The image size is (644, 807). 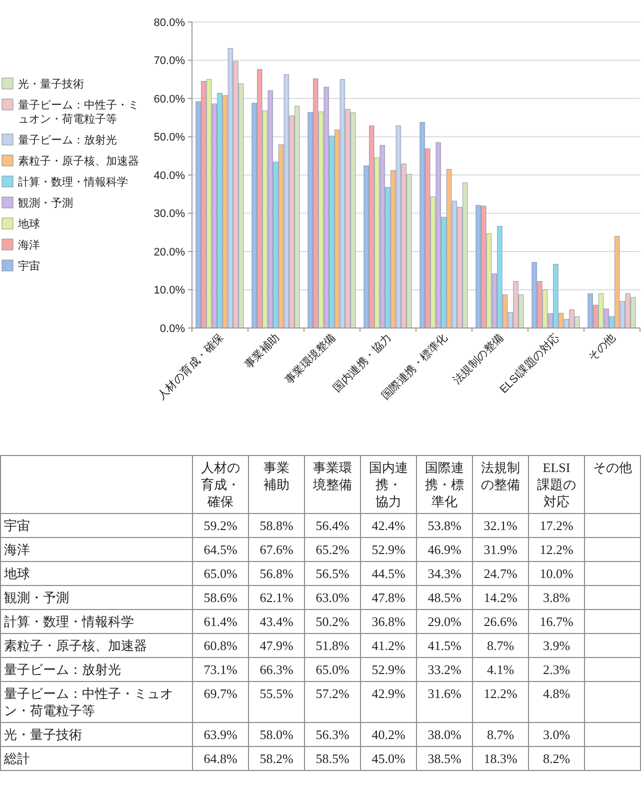 What do you see at coordinates (556, 702) in the screenshot?
I see `data-label: 4.8%` at bounding box center [556, 702].